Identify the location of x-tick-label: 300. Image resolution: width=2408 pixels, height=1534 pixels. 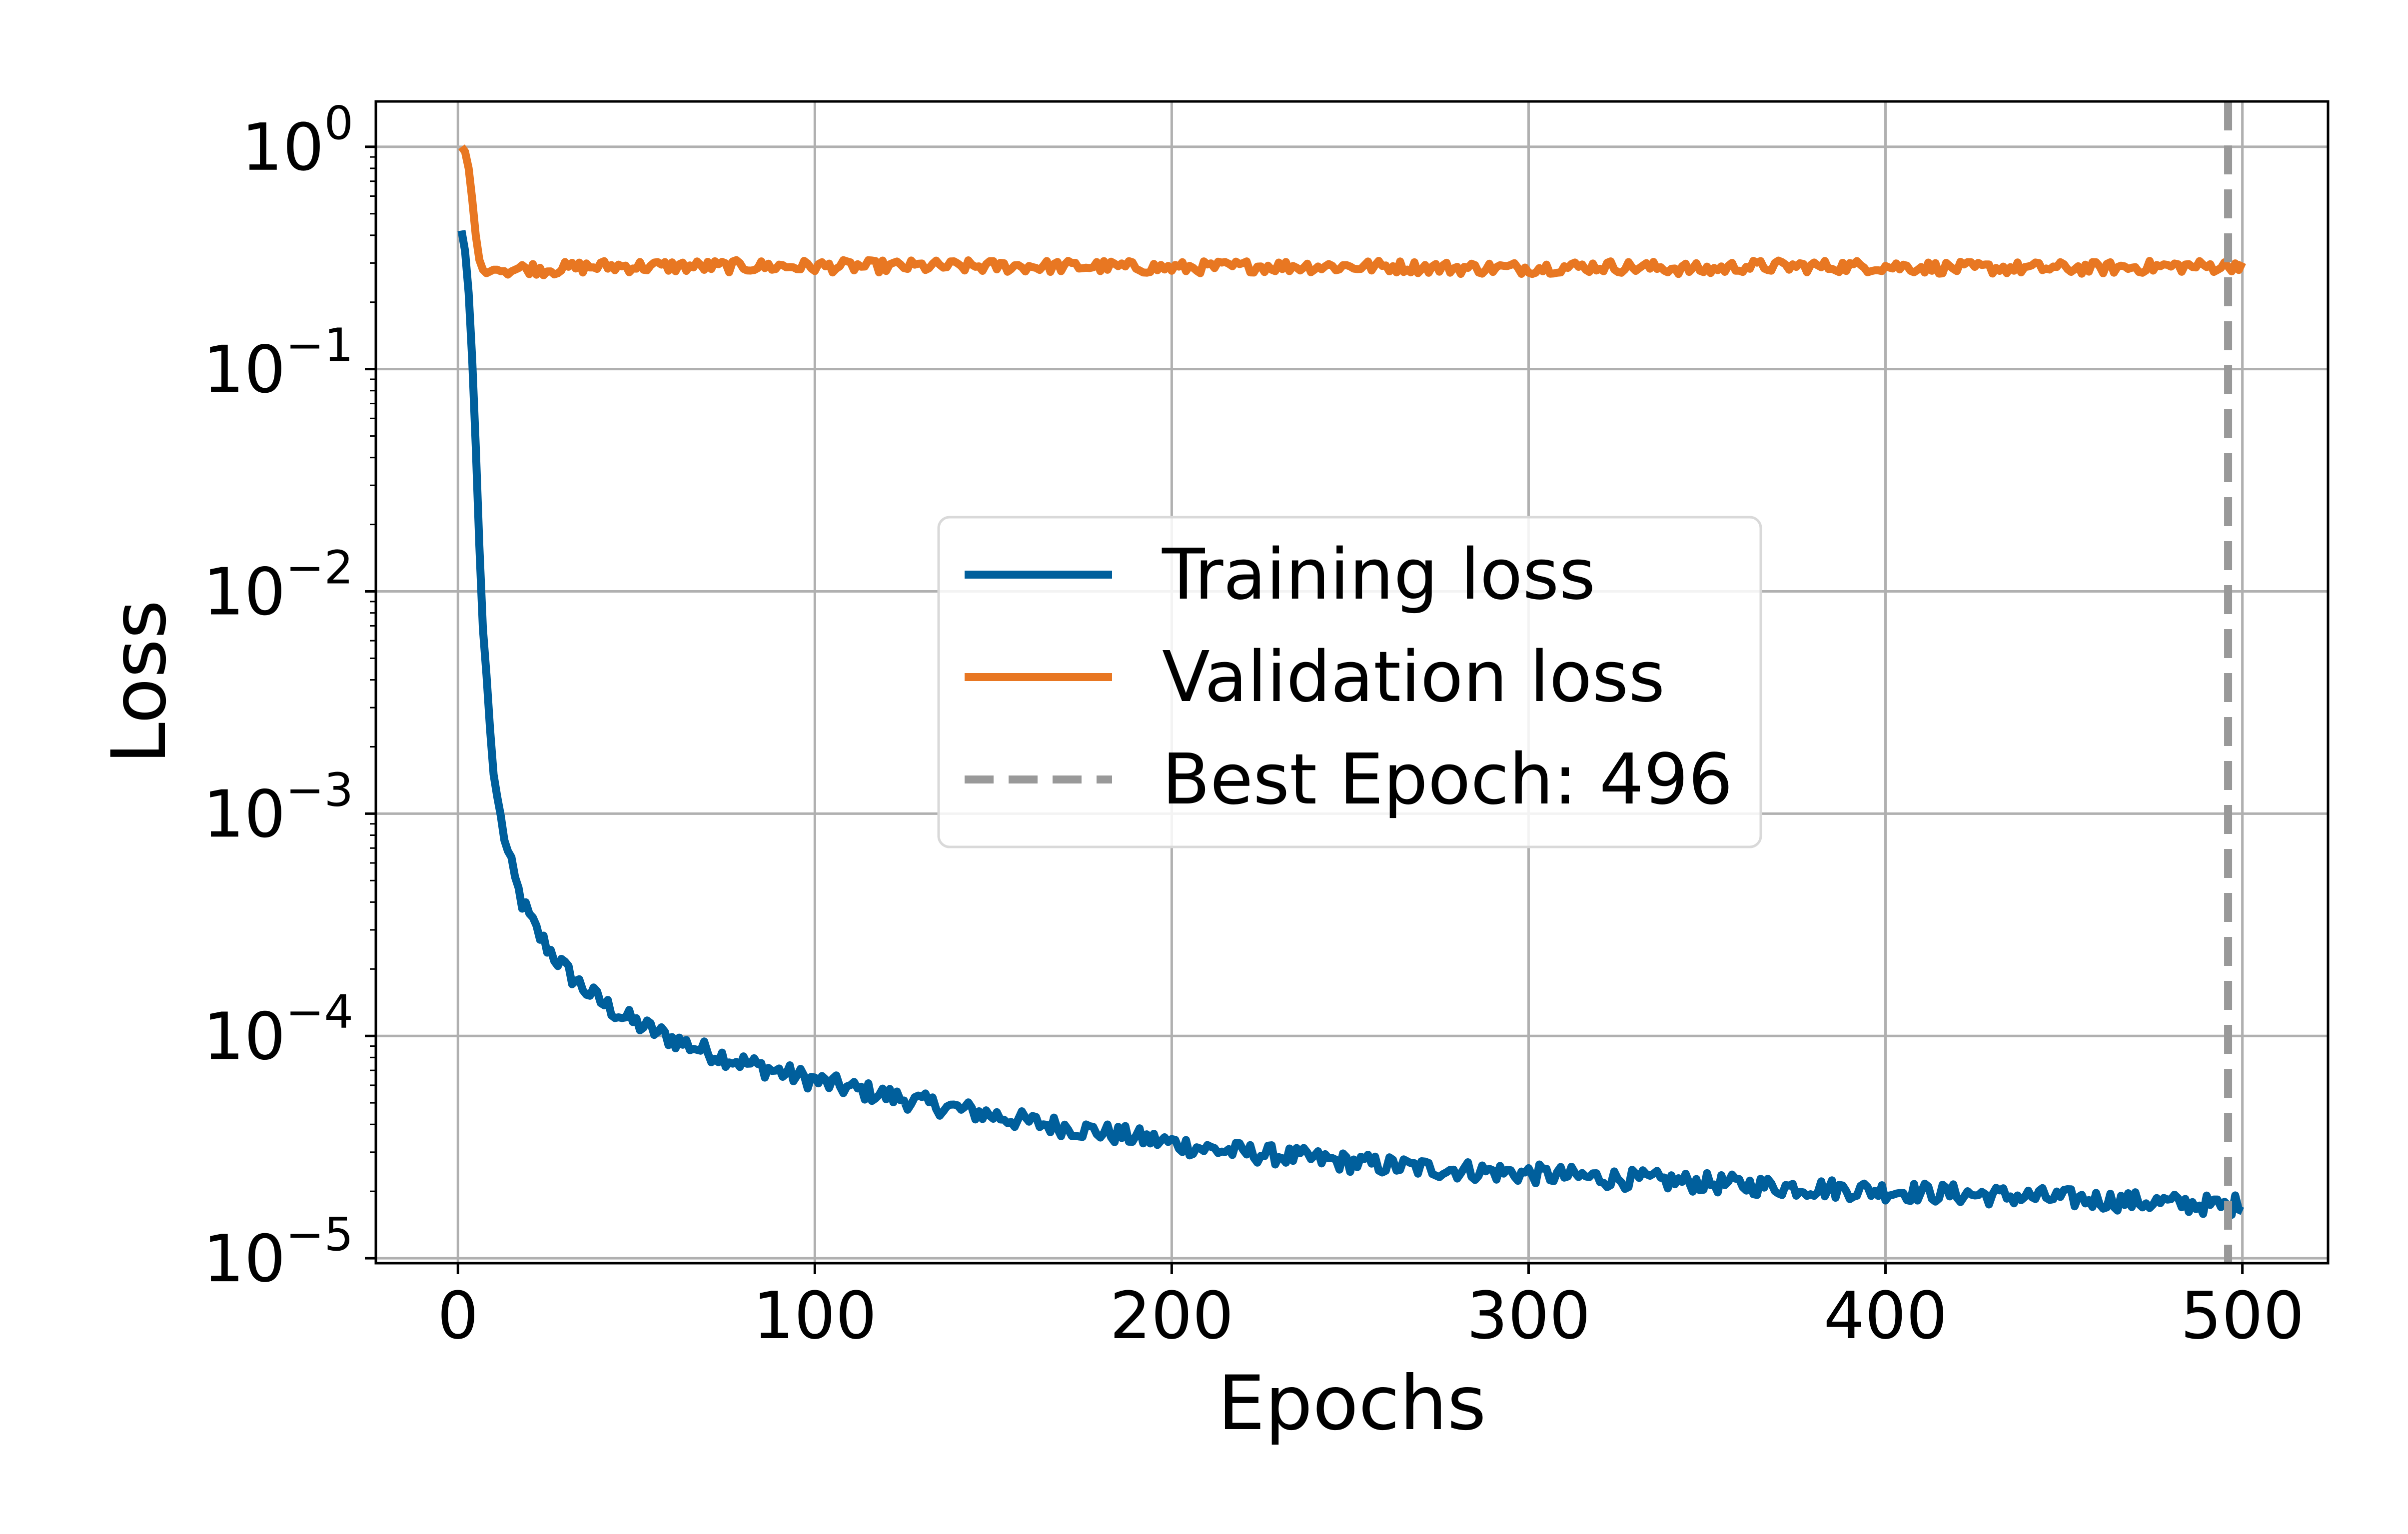
(1528, 1316).